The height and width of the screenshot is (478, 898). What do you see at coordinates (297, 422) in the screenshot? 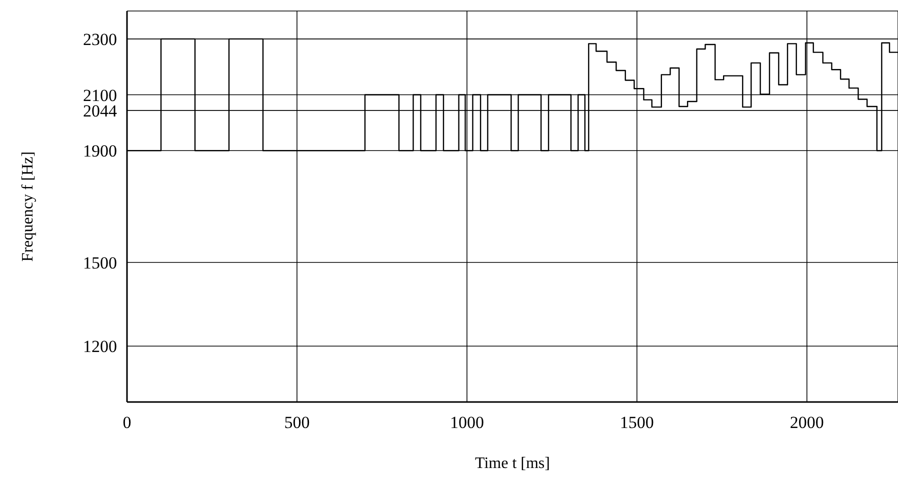
I see `x-tick-label: 500` at bounding box center [297, 422].